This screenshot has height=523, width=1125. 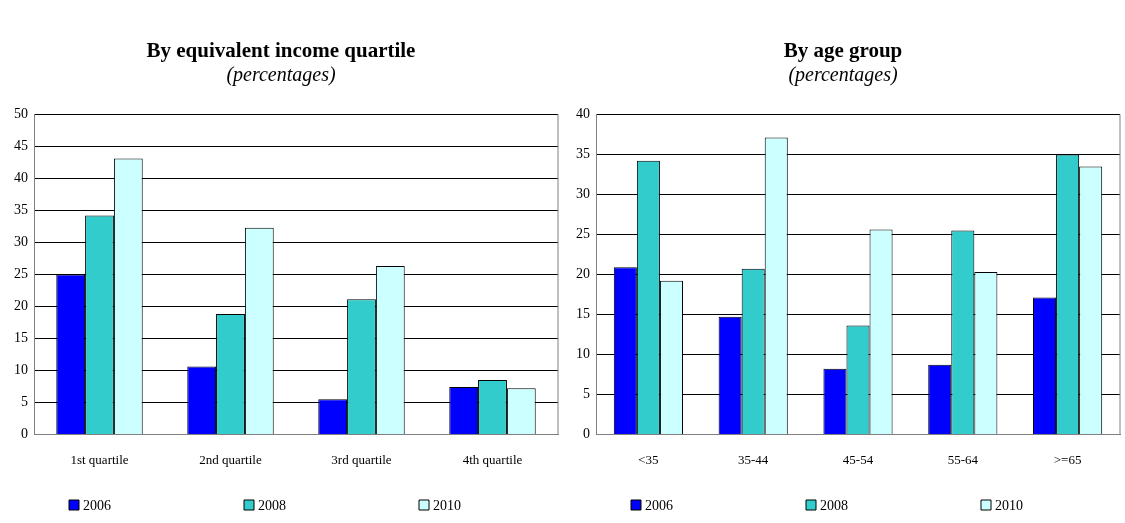 I want to click on x-tick-label: 55-64, so click(x=963, y=459).